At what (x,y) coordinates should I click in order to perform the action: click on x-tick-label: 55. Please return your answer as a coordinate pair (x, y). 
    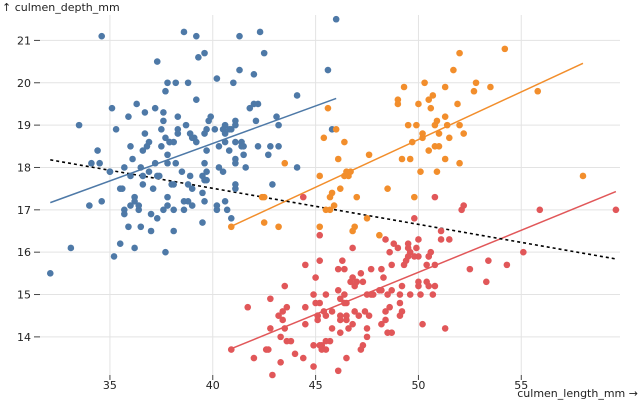
    Looking at the image, I should click on (521, 385).